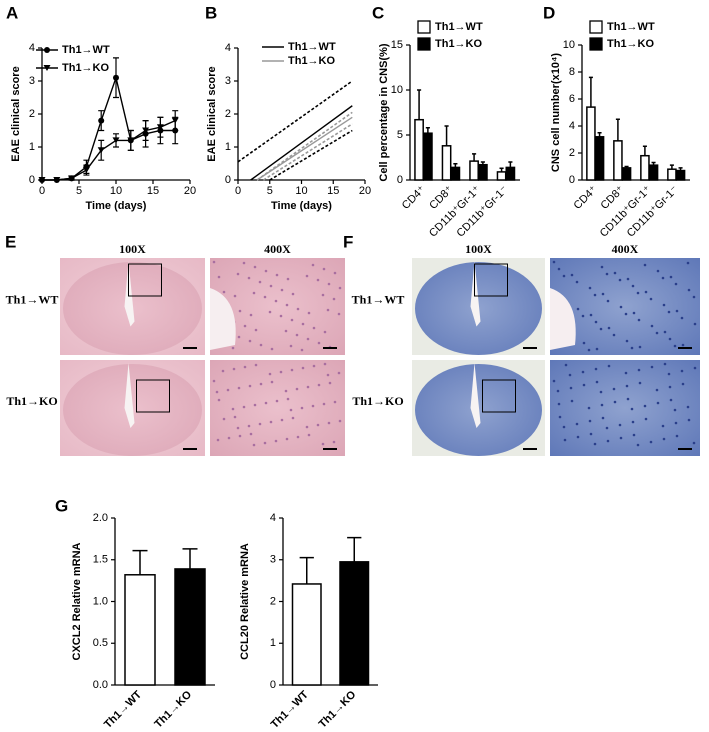  I want to click on y-tick-label: 15, so click(397, 45).